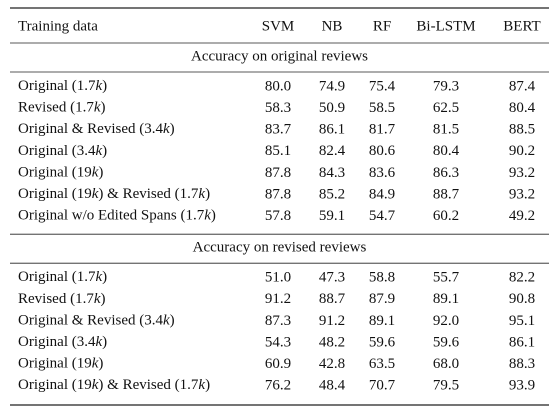 This screenshot has width=559, height=409. I want to click on cell-value: 80.6, so click(382, 151).